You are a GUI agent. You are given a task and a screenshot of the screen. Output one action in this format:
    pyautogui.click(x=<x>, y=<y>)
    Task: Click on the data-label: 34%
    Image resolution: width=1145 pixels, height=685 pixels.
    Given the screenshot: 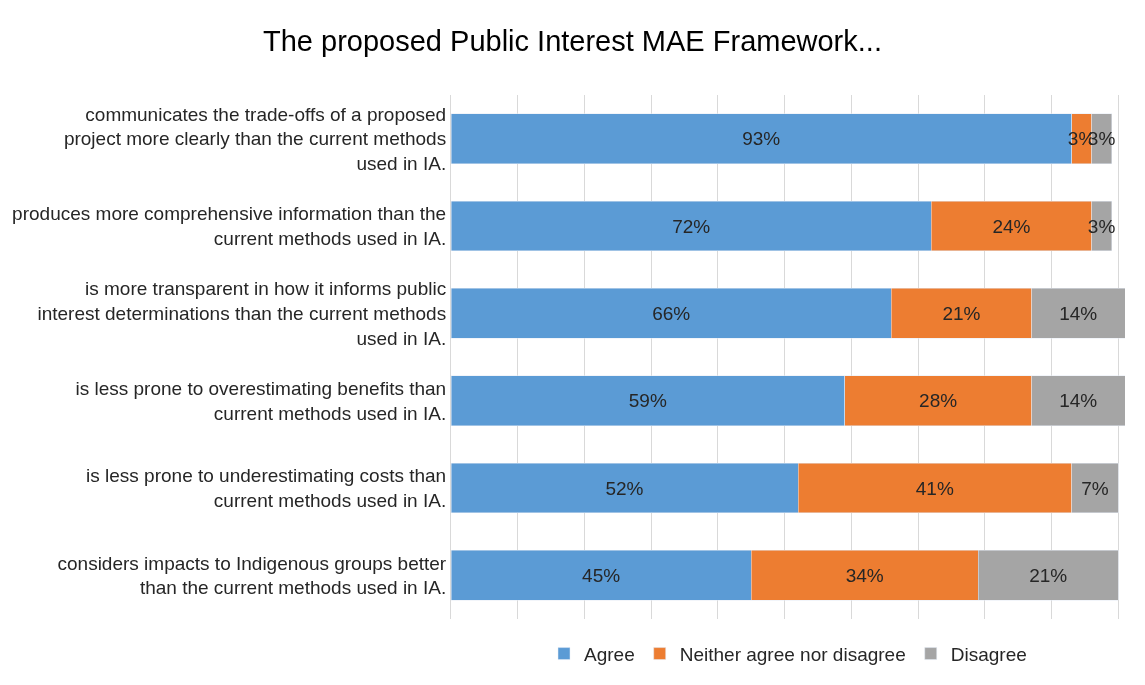 What is the action you would take?
    pyautogui.click(x=864, y=575)
    